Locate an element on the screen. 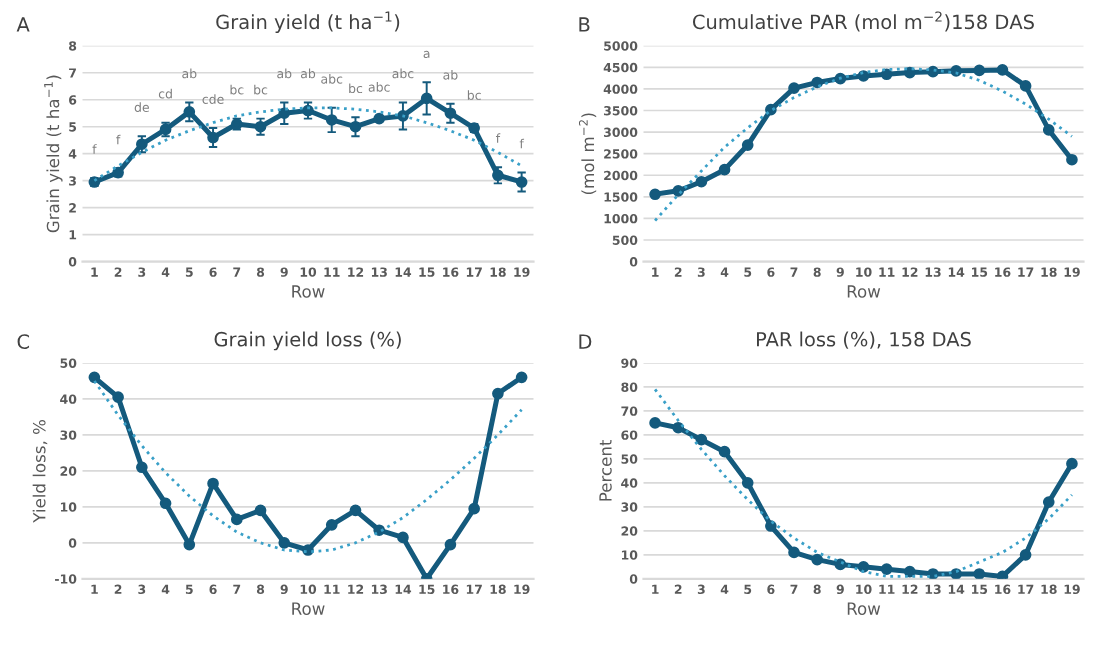 The width and height of the screenshot is (1100, 654). y-axis-title: Percent is located at coordinates (605, 470).